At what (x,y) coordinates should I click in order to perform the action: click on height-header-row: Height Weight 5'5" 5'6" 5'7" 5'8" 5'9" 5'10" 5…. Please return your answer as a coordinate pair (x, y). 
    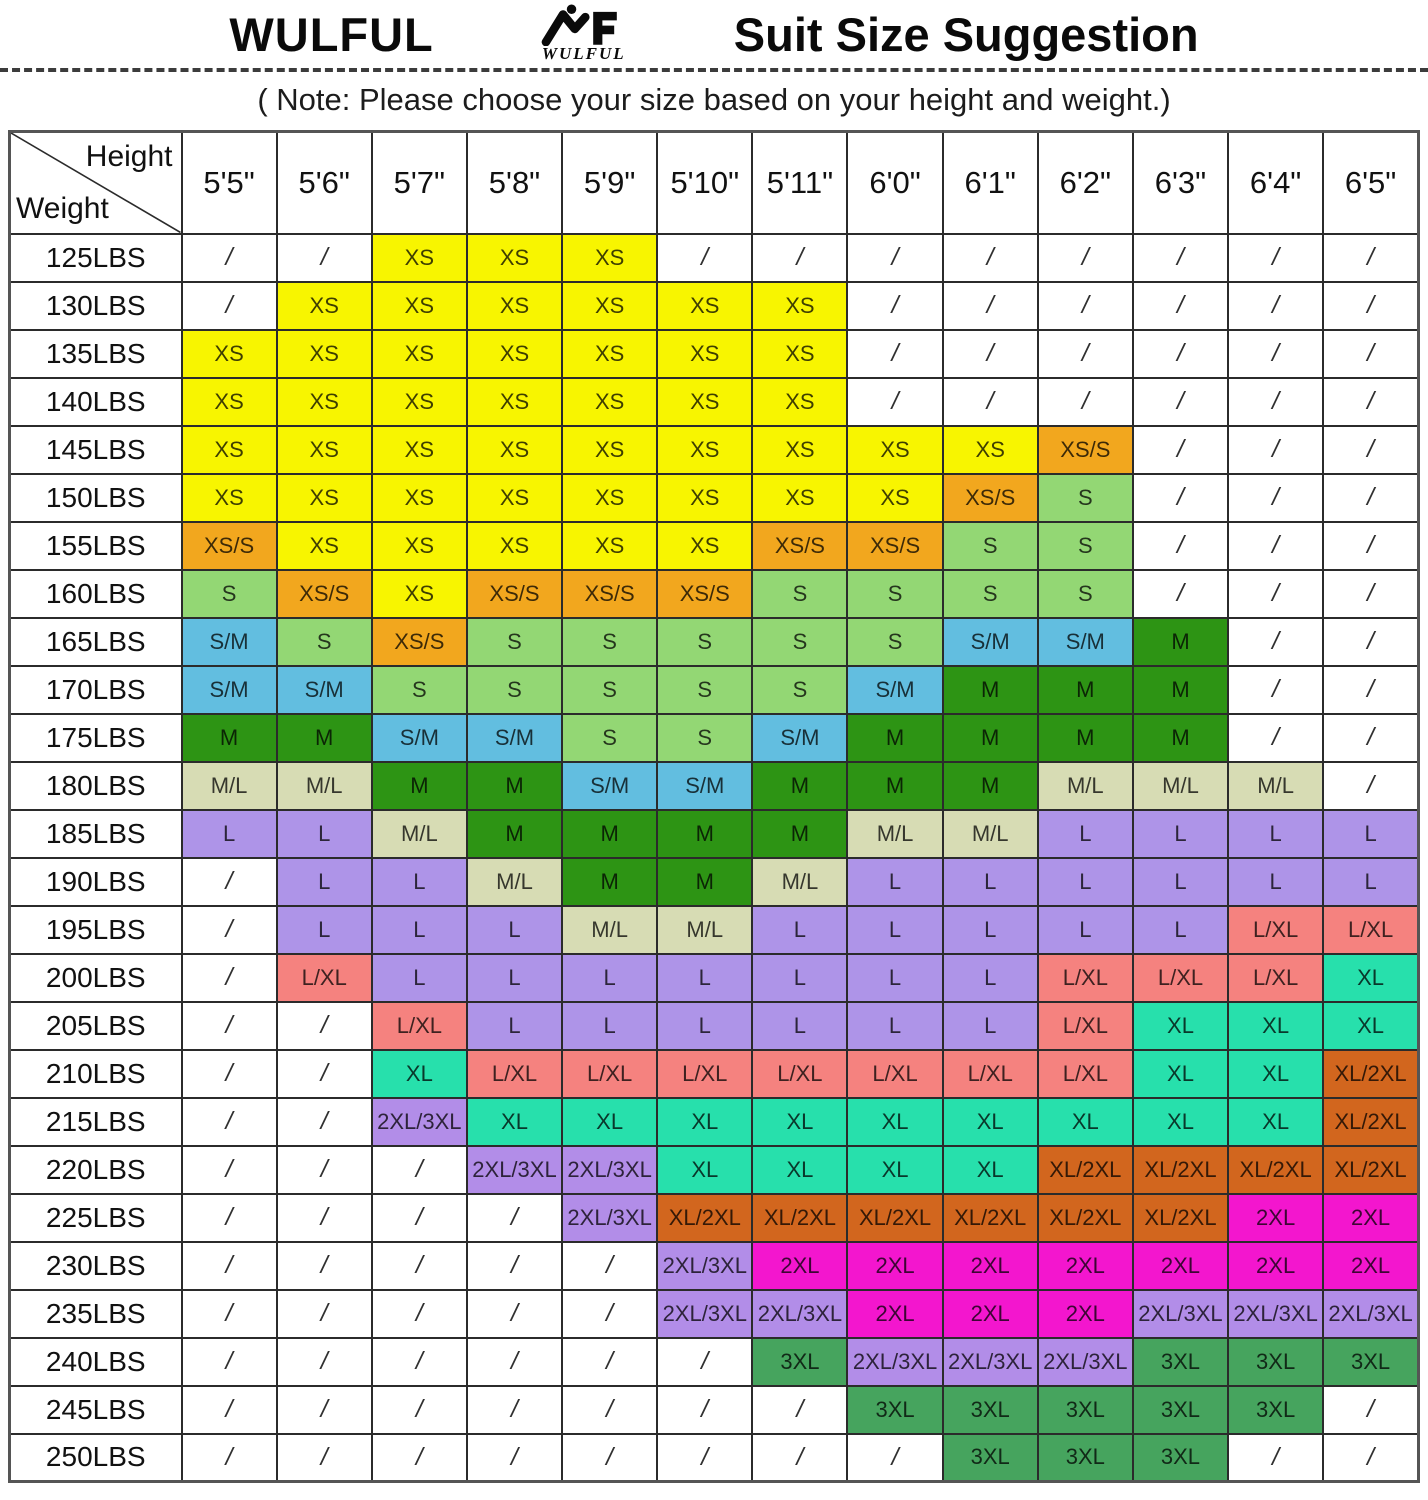
    Looking at the image, I should click on (714, 182).